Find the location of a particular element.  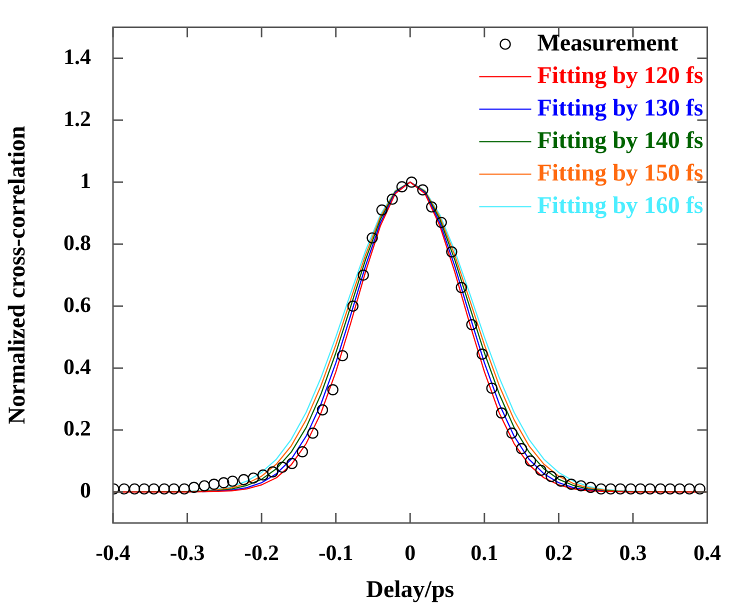

y-tick-label: 0.4 is located at coordinates (77, 366).